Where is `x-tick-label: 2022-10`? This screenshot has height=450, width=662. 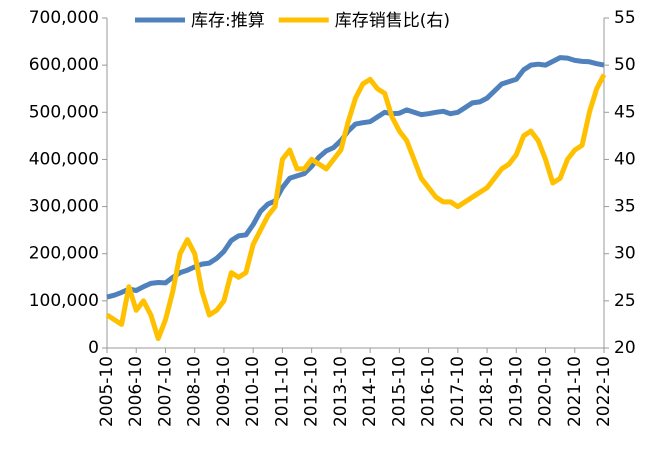
x-tick-label: 2022-10 is located at coordinates (604, 391).